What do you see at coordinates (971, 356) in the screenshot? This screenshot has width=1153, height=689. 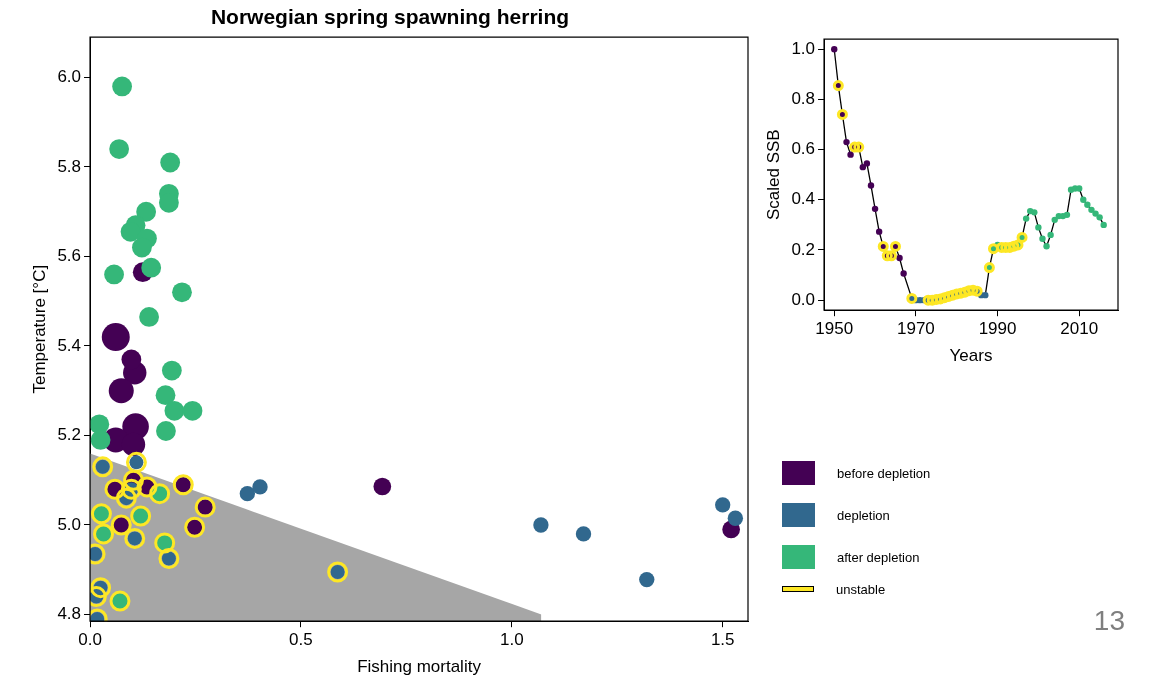 I see `x-axis-title: Years` at bounding box center [971, 356].